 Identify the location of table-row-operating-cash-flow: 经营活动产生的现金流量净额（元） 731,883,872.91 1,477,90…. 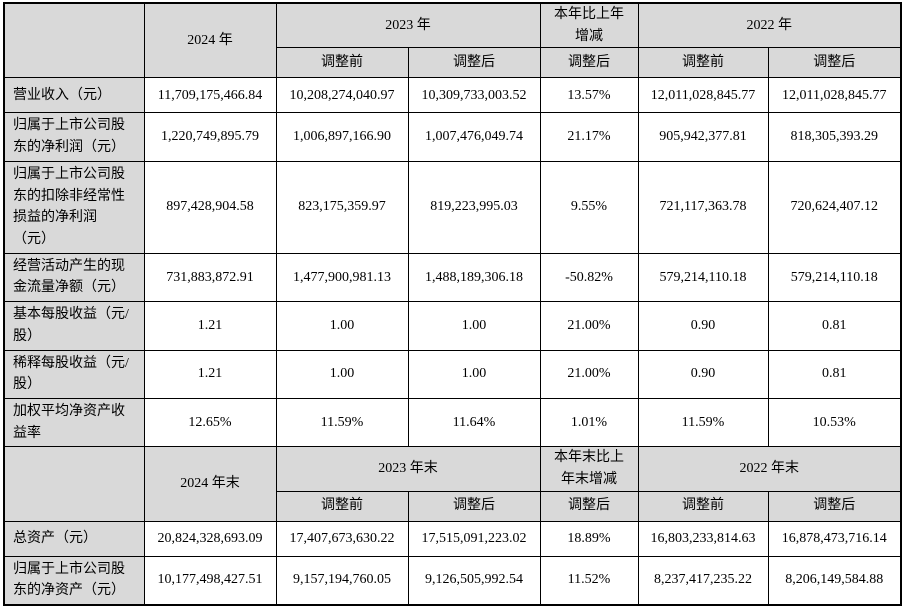
(452, 277).